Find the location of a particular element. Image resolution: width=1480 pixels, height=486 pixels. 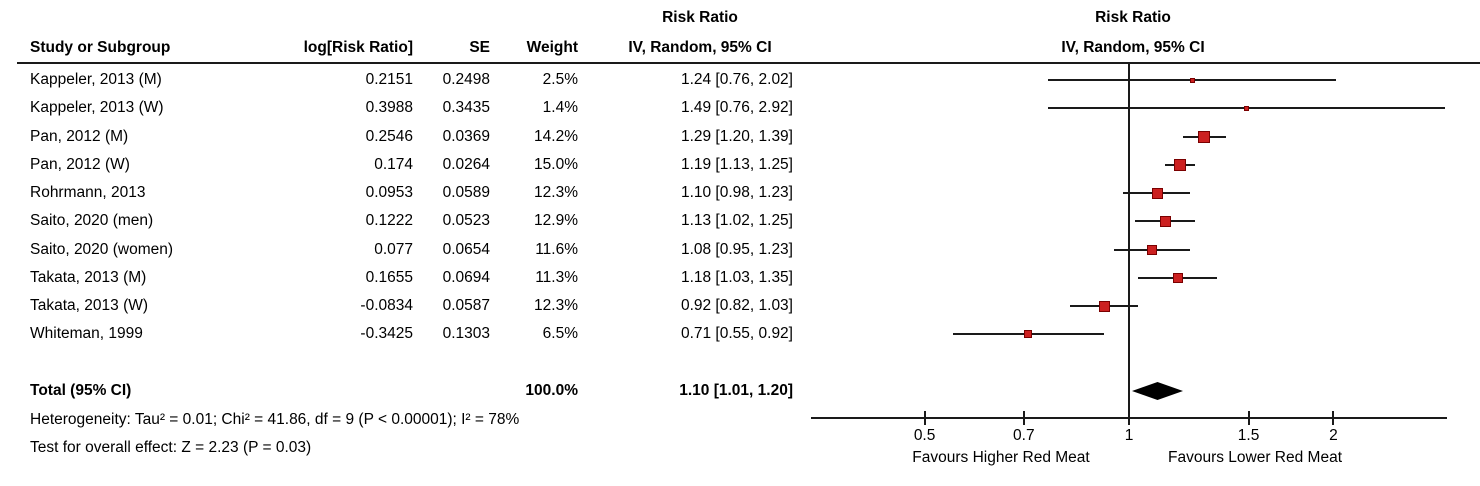

study-row-se: 0.0587 is located at coordinates (466, 305).